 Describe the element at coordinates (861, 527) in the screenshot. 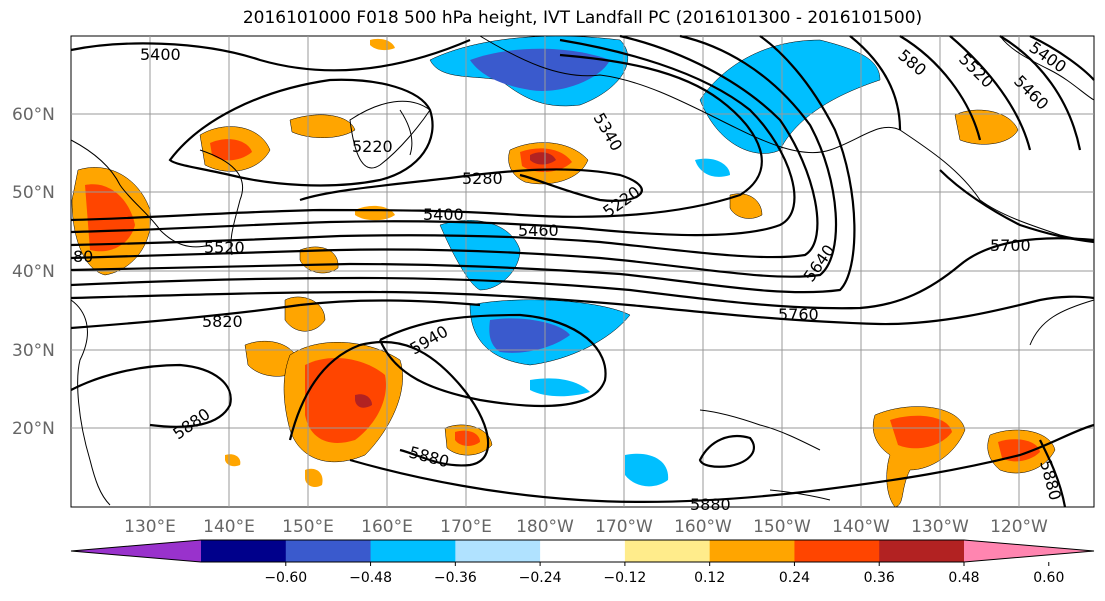

I see `lon-label: 140°W` at that location.